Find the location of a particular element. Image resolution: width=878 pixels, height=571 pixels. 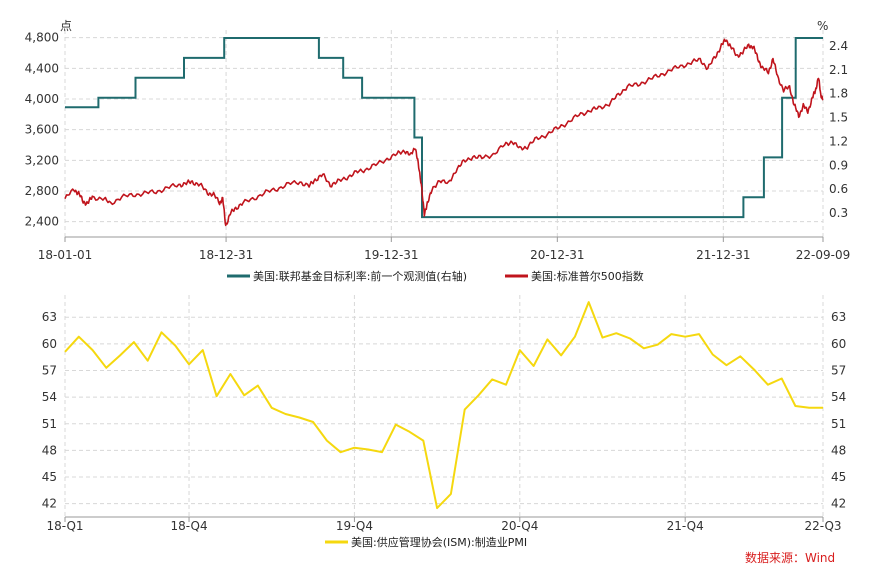

bottom-left-tick-label: 51 is located at coordinates (49, 424).